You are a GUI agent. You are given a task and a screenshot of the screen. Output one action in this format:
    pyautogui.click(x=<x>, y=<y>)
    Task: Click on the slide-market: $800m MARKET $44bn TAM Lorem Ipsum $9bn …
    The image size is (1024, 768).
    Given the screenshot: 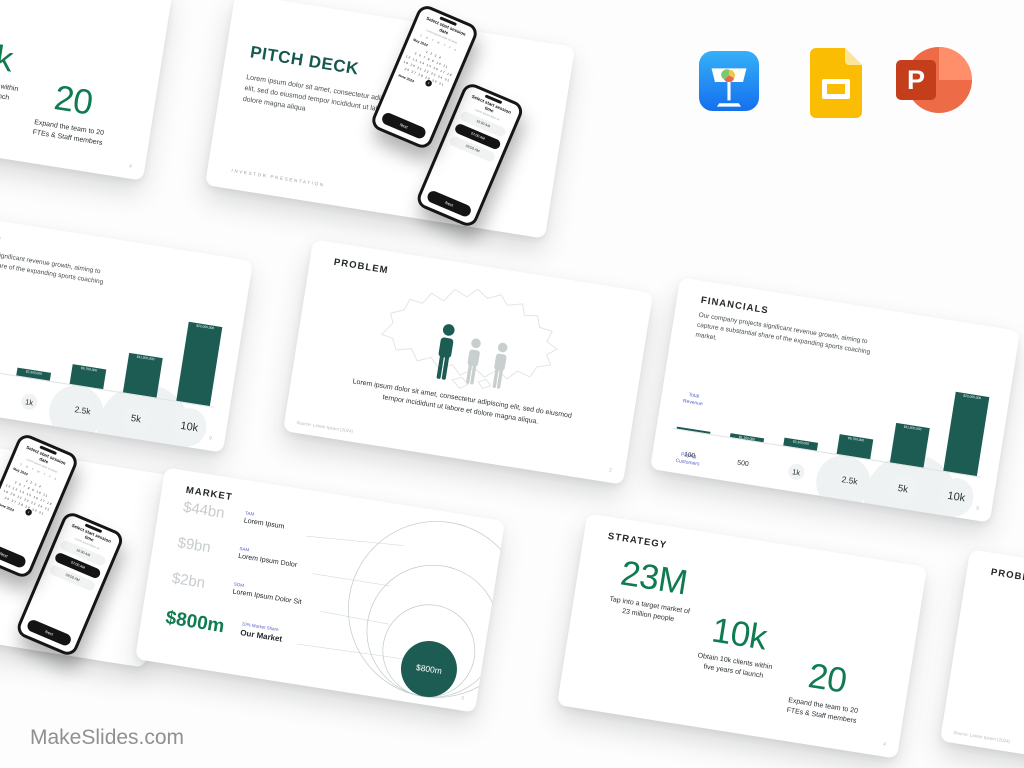 What is the action you would take?
    pyautogui.click(x=320, y=590)
    